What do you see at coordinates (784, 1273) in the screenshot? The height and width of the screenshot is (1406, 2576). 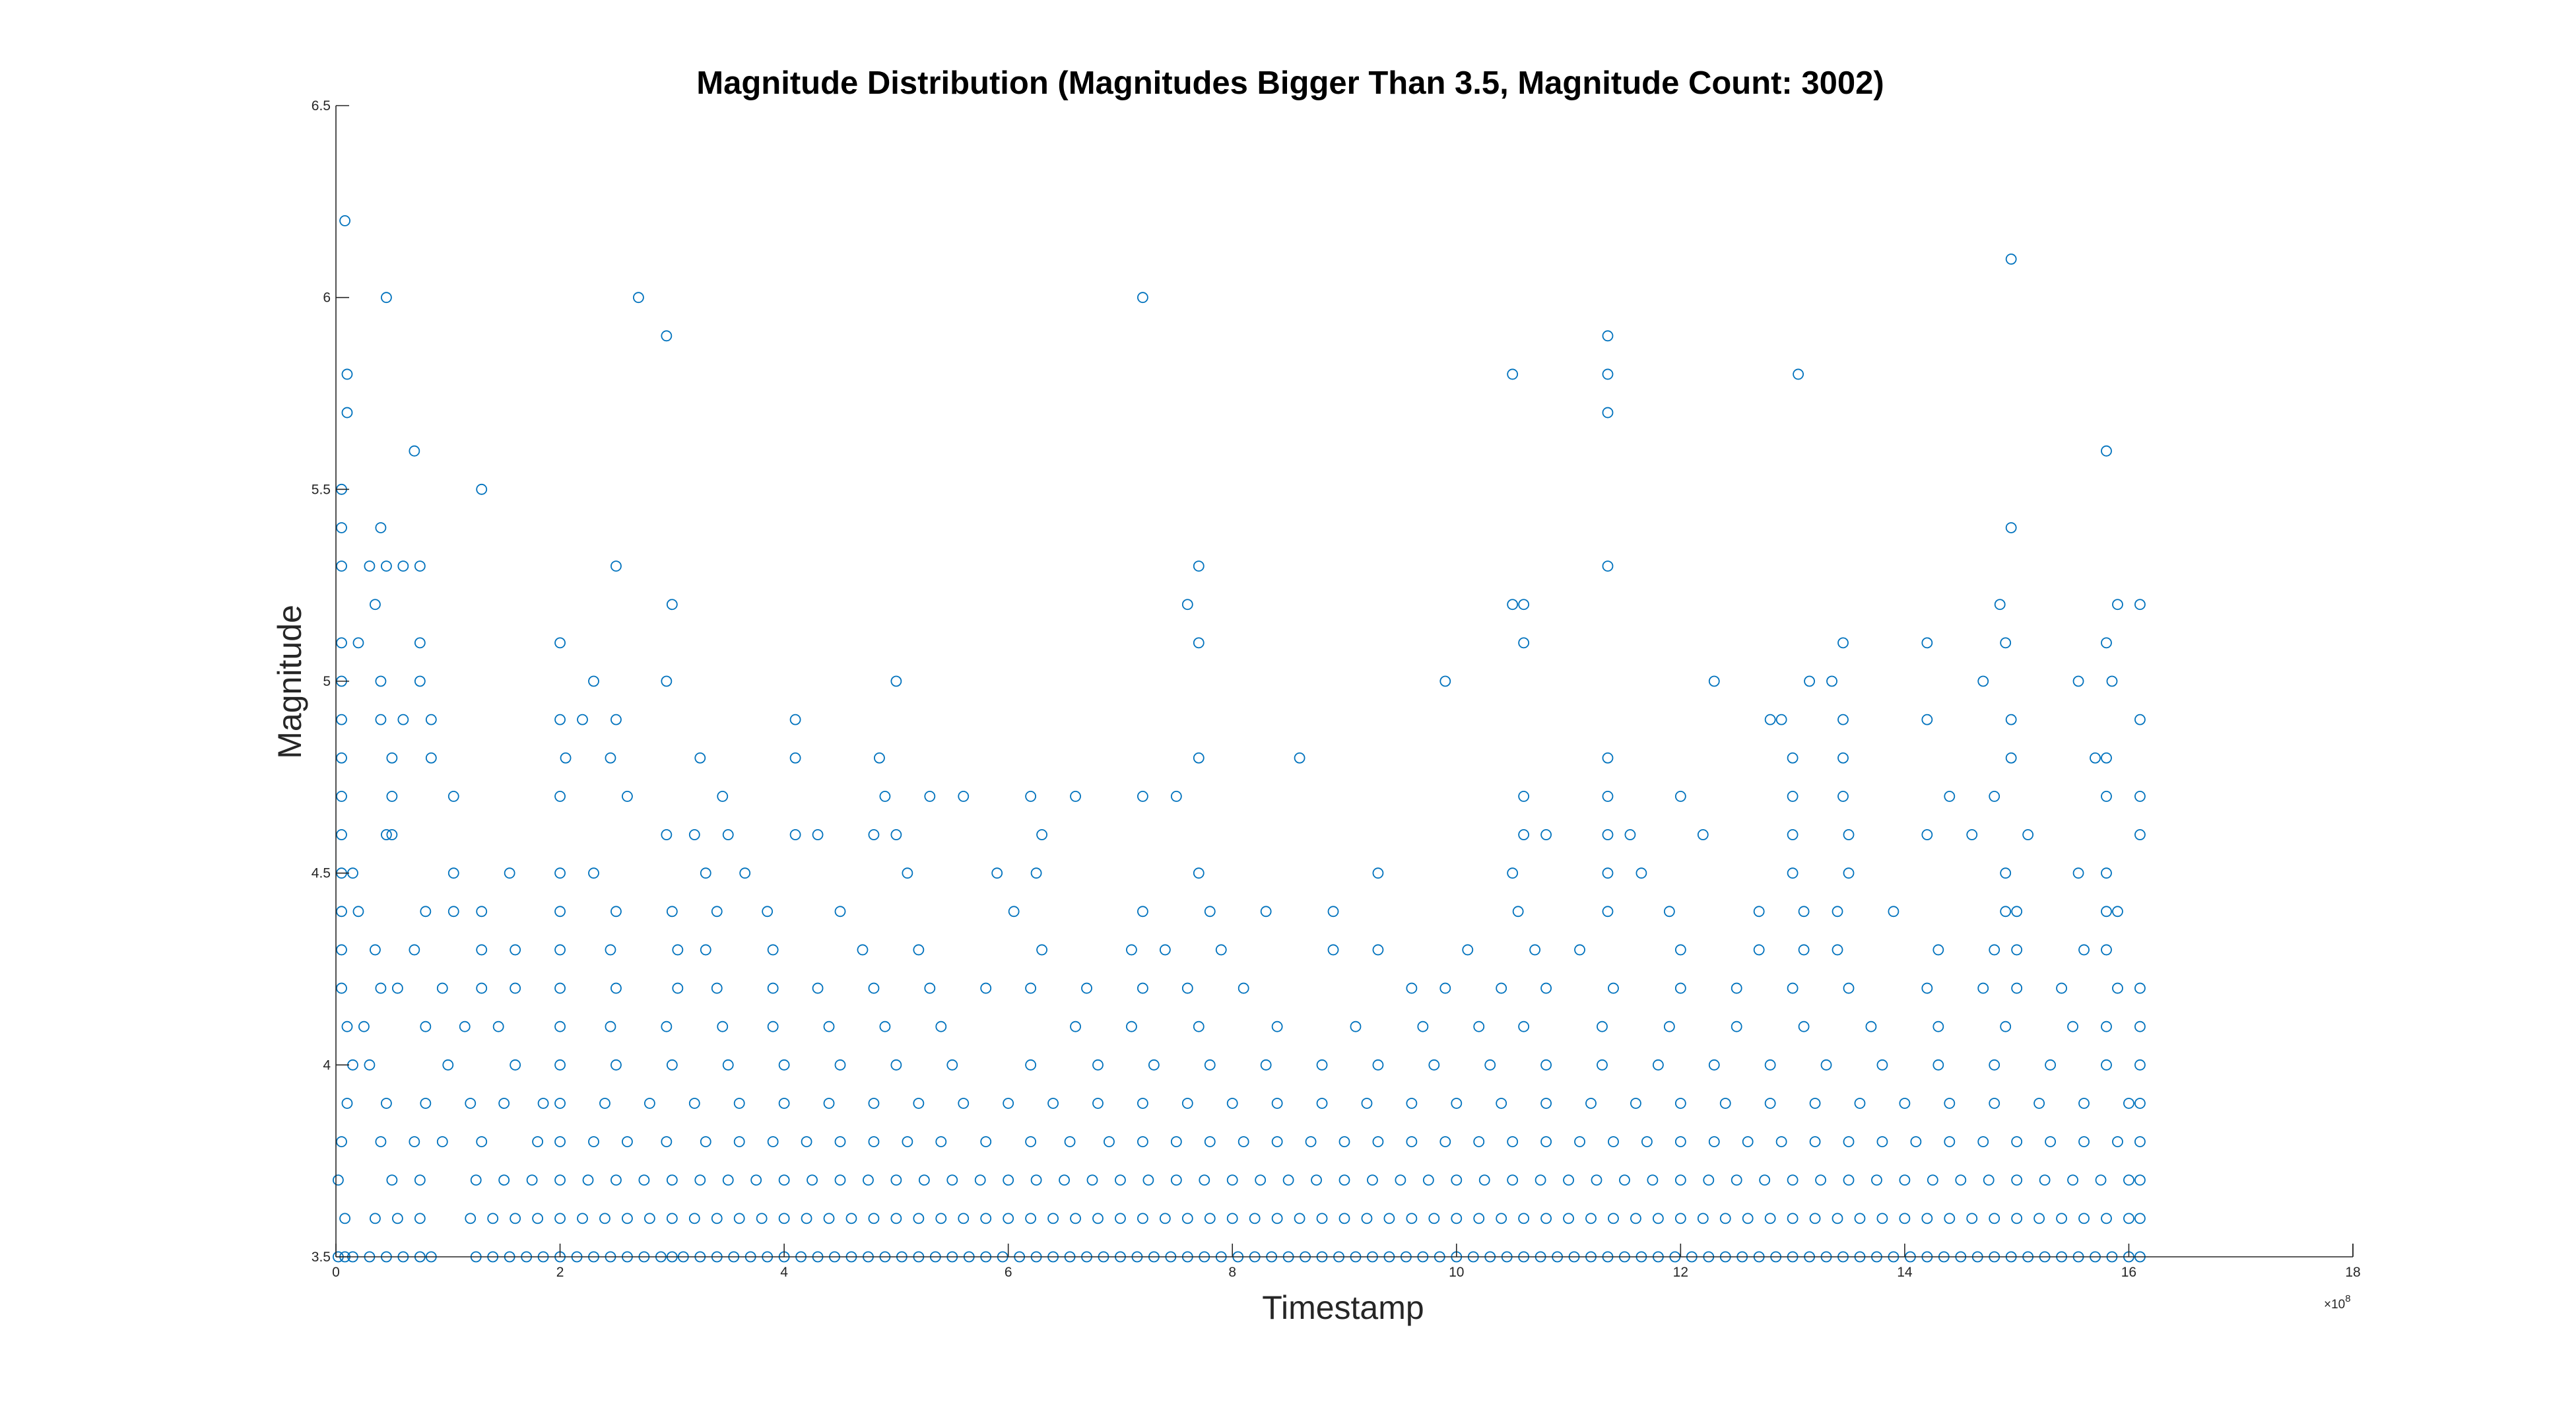 I see `x-tick-label: 4` at bounding box center [784, 1273].